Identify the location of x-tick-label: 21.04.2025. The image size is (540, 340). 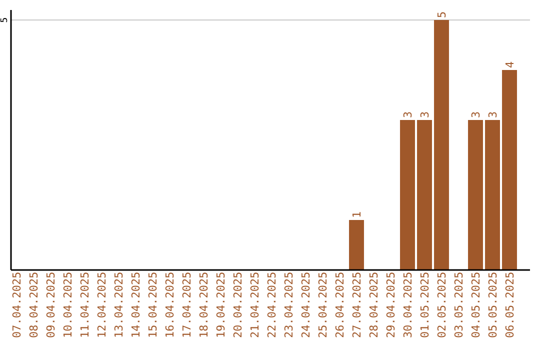
(255, 305).